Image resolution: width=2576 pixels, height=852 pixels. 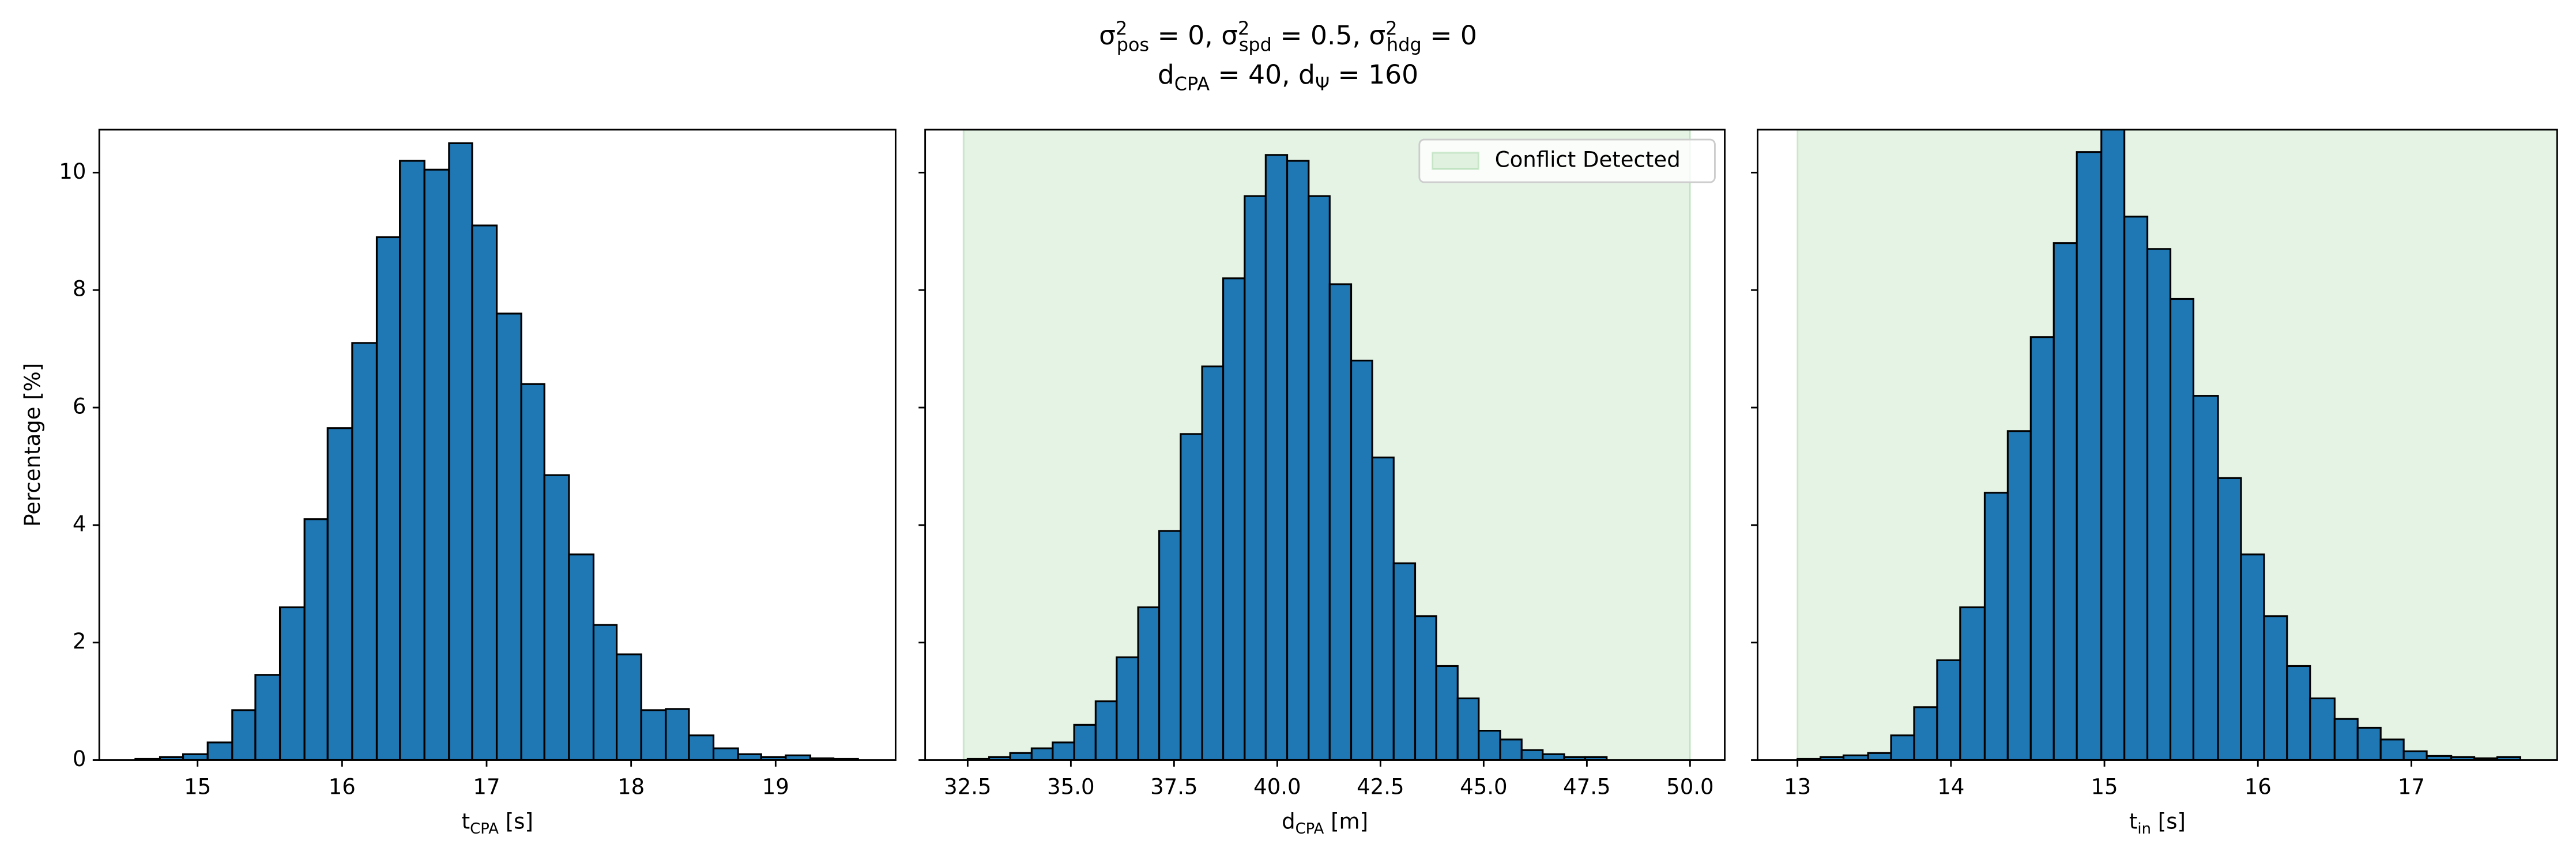 What do you see at coordinates (1288, 36) in the screenshot?
I see `suptitle-line: σ2 pos = 0, σ2 spd = 0.5, σ2 hdg = 0` at bounding box center [1288, 36].